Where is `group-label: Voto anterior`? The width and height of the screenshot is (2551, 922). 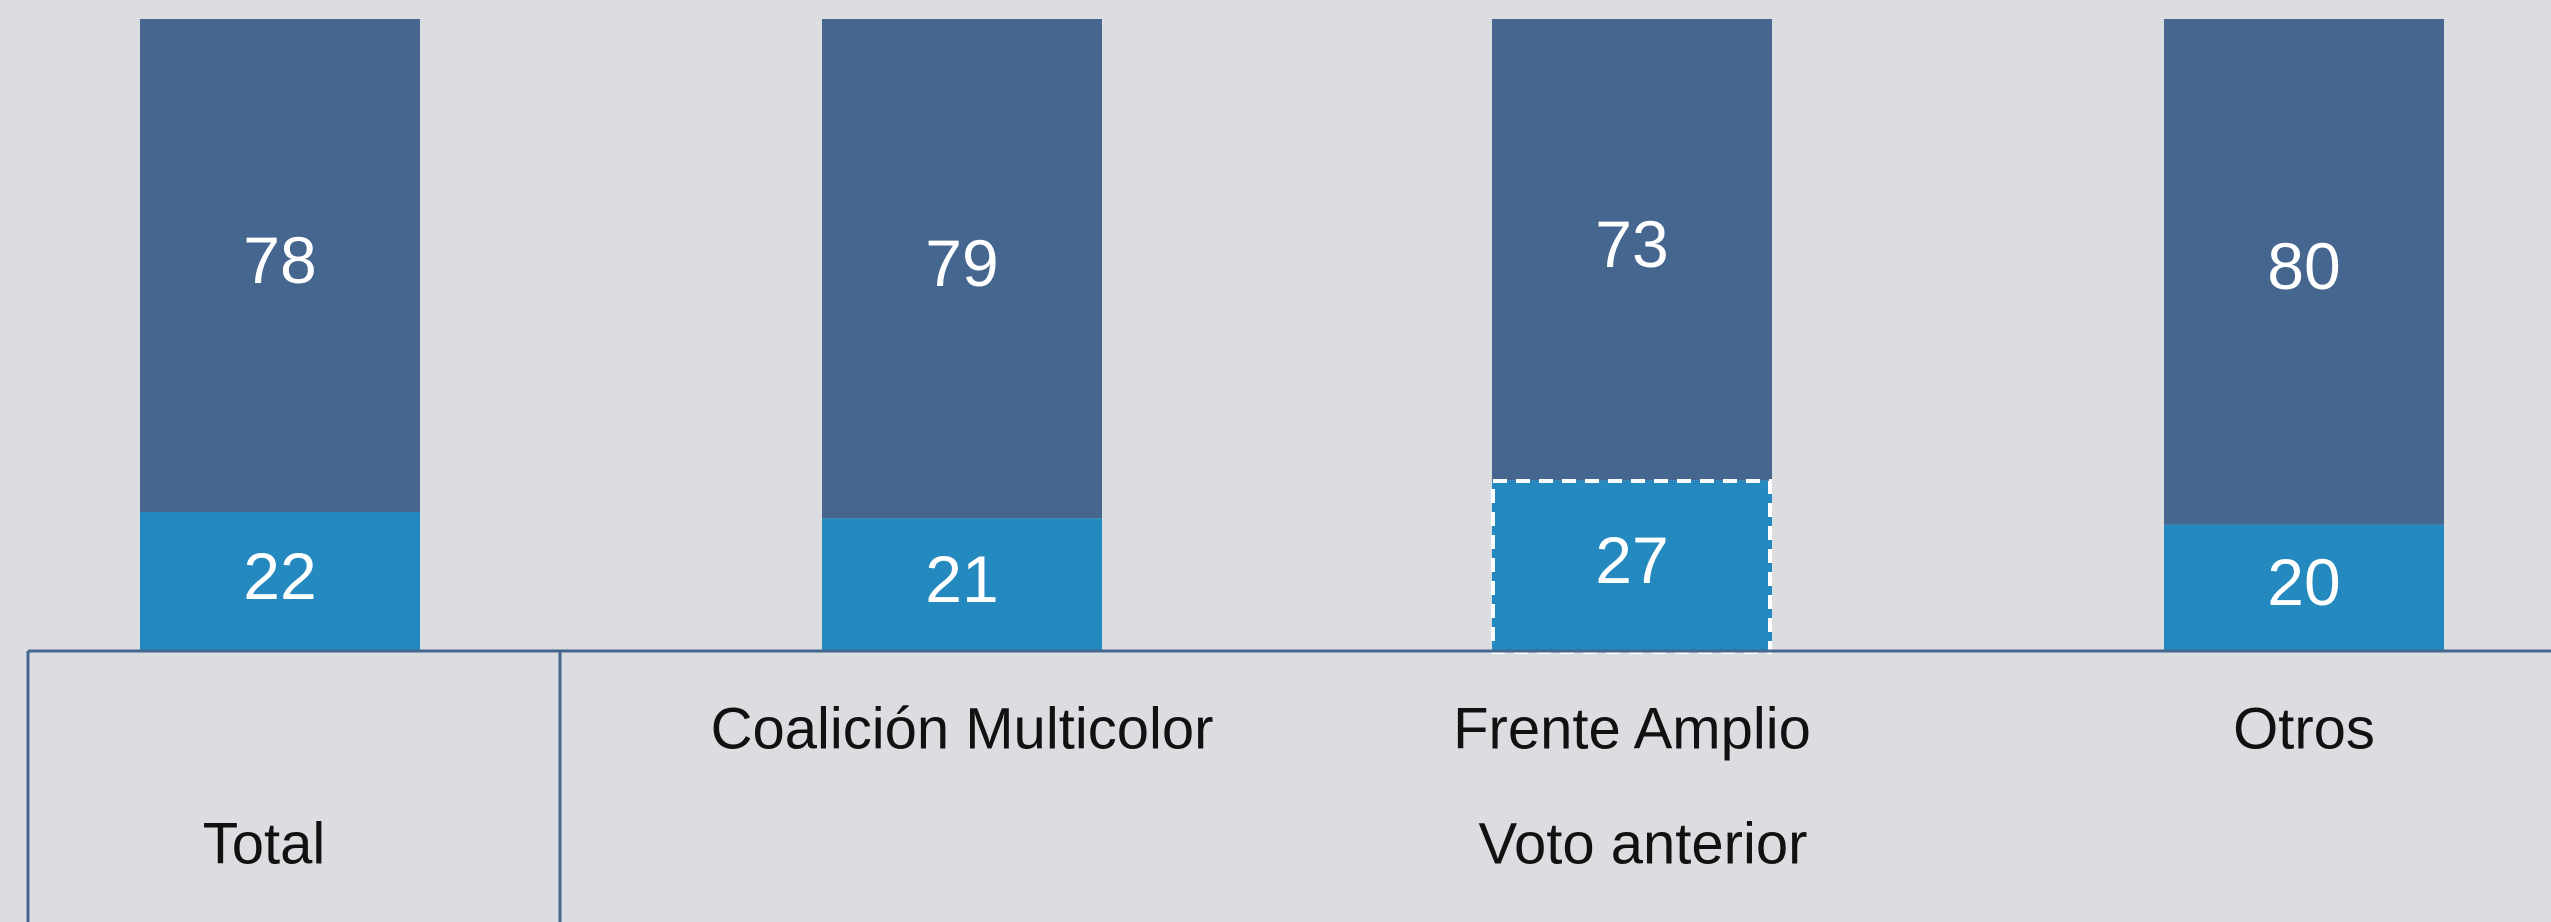
group-label: Voto anterior is located at coordinates (1643, 843).